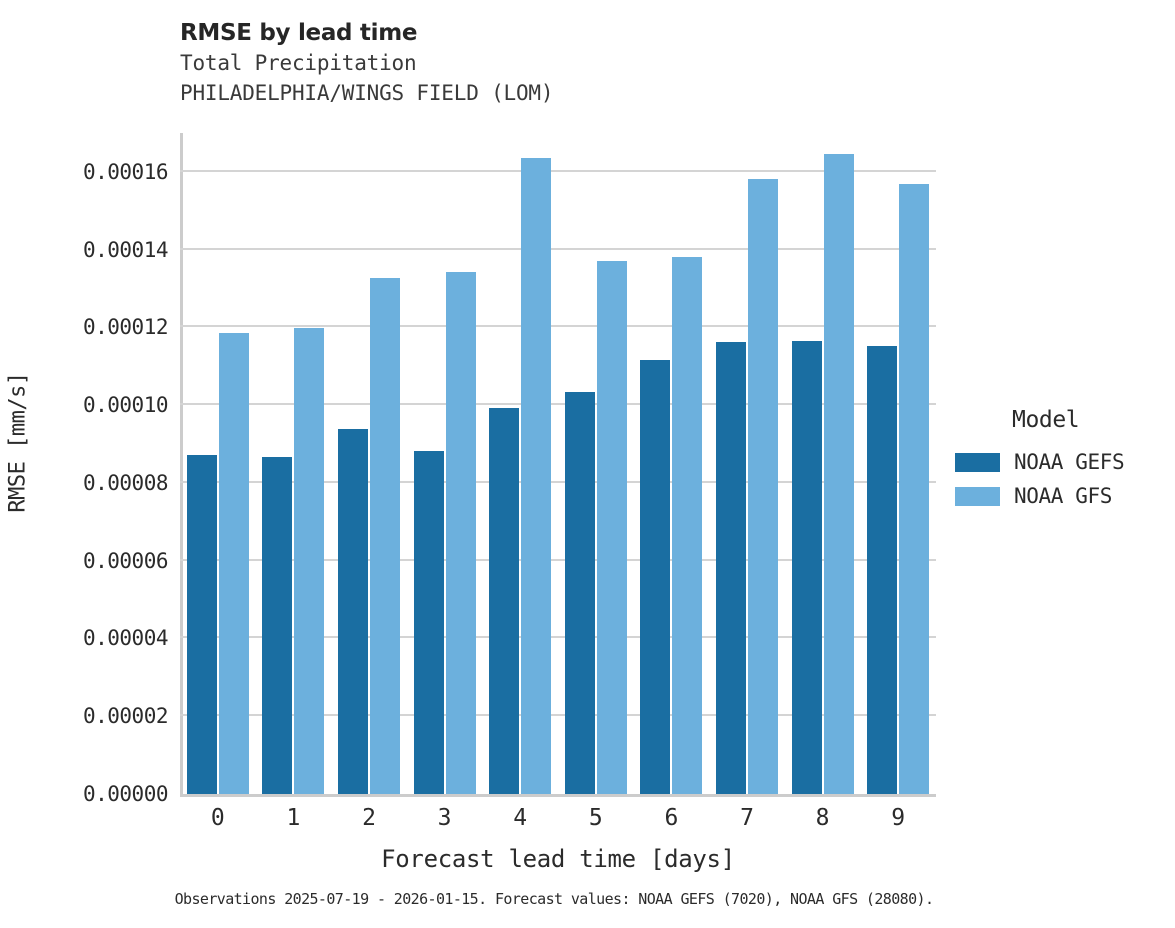  What do you see at coordinates (125, 405) in the screenshot?
I see `y-axis-tick-label: 0.00010` at bounding box center [125, 405].